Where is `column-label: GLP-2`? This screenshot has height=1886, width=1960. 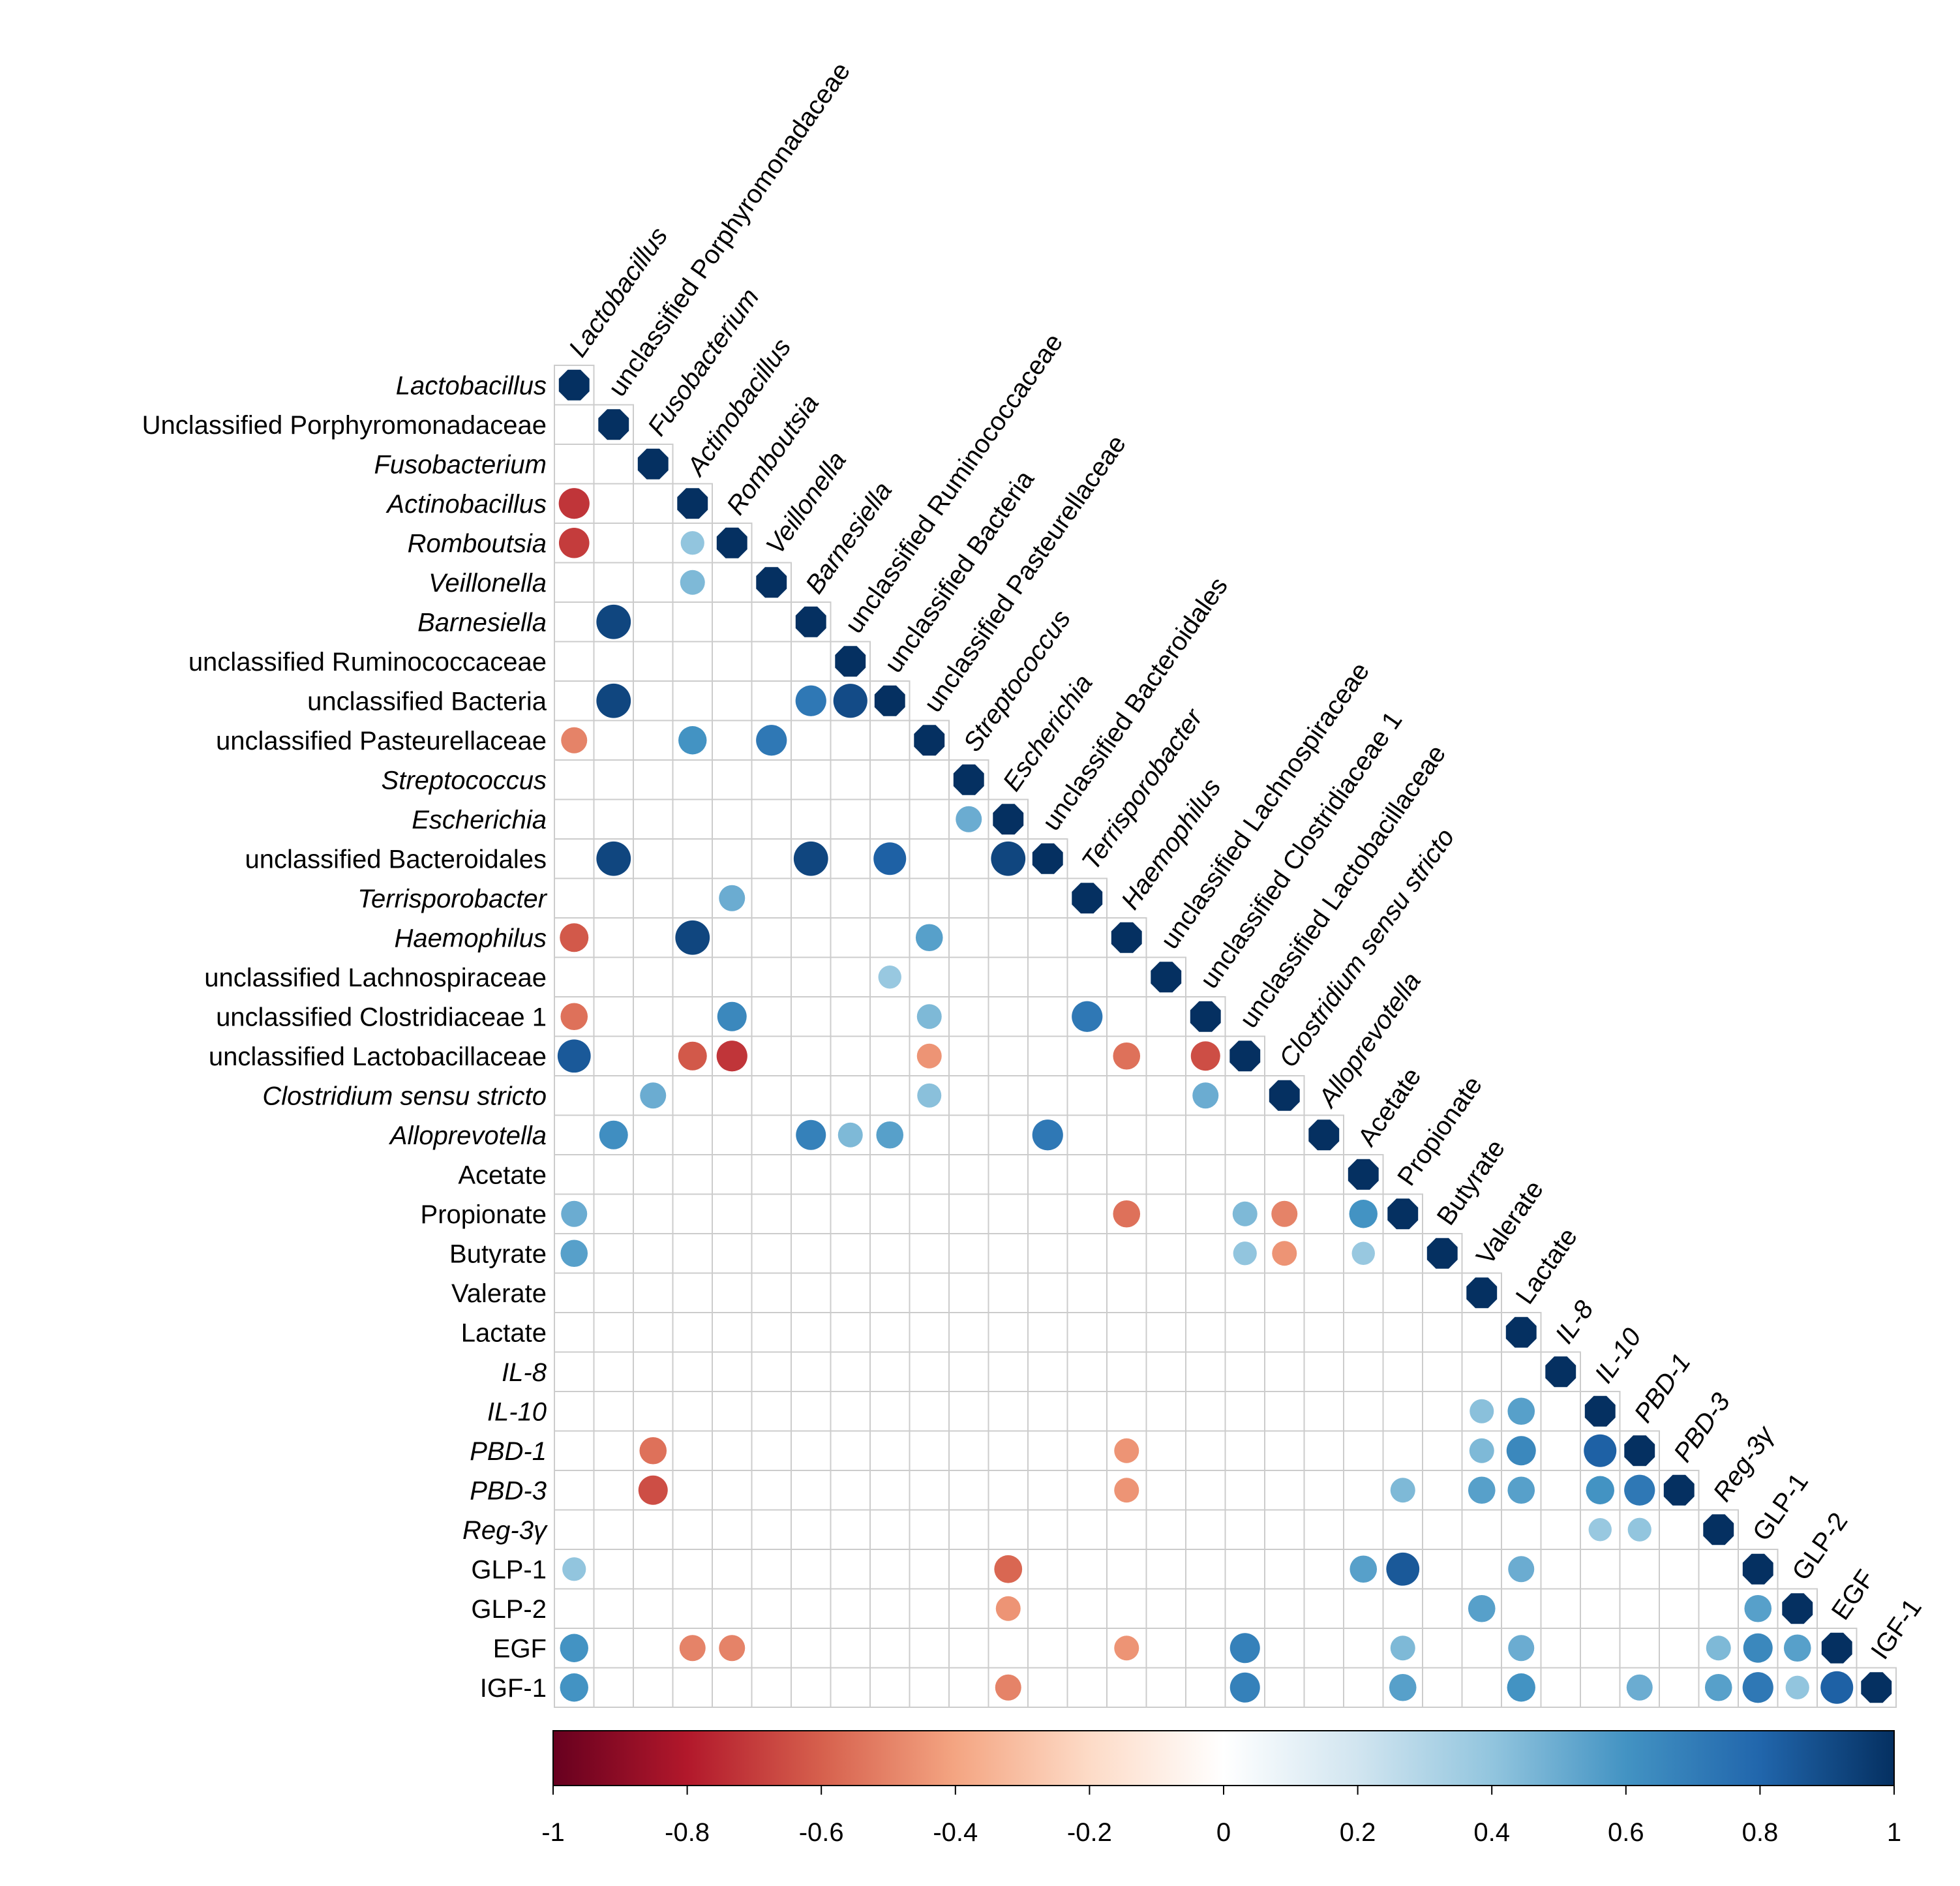 column-label: GLP-2 is located at coordinates (1820, 1547).